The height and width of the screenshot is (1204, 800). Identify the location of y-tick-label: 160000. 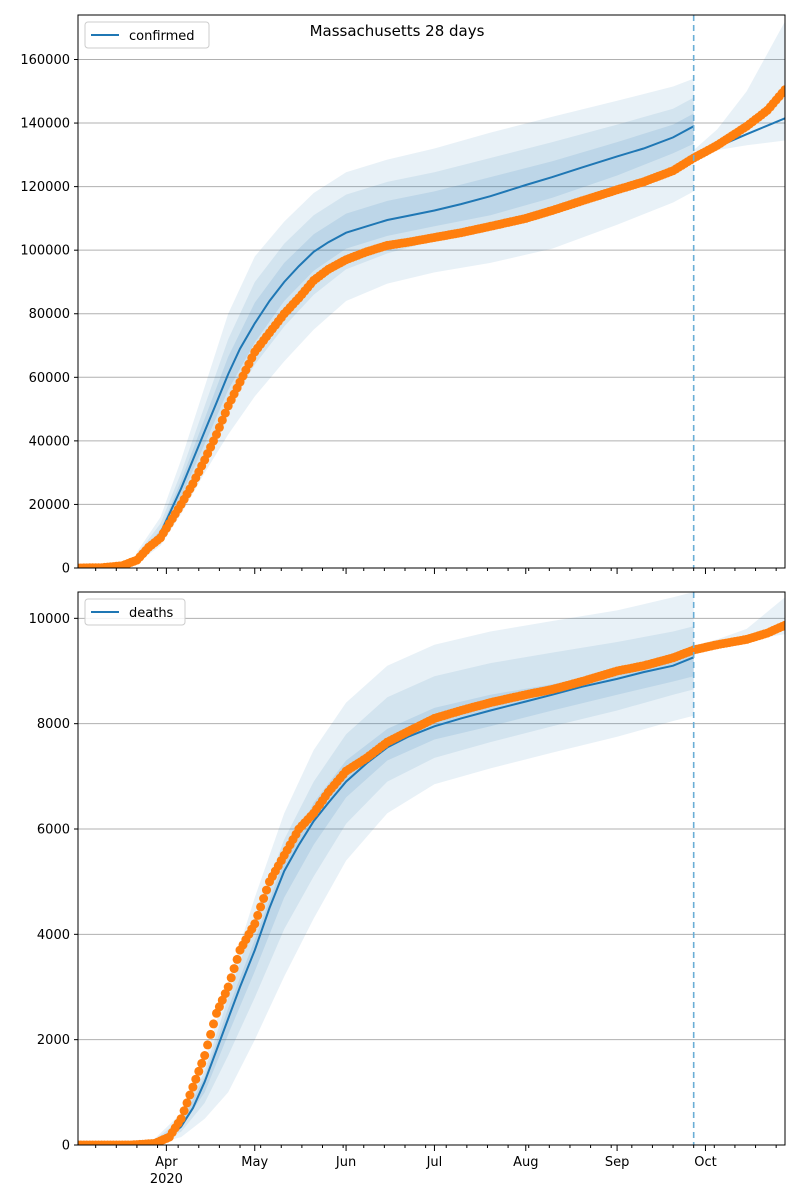
(45, 60).